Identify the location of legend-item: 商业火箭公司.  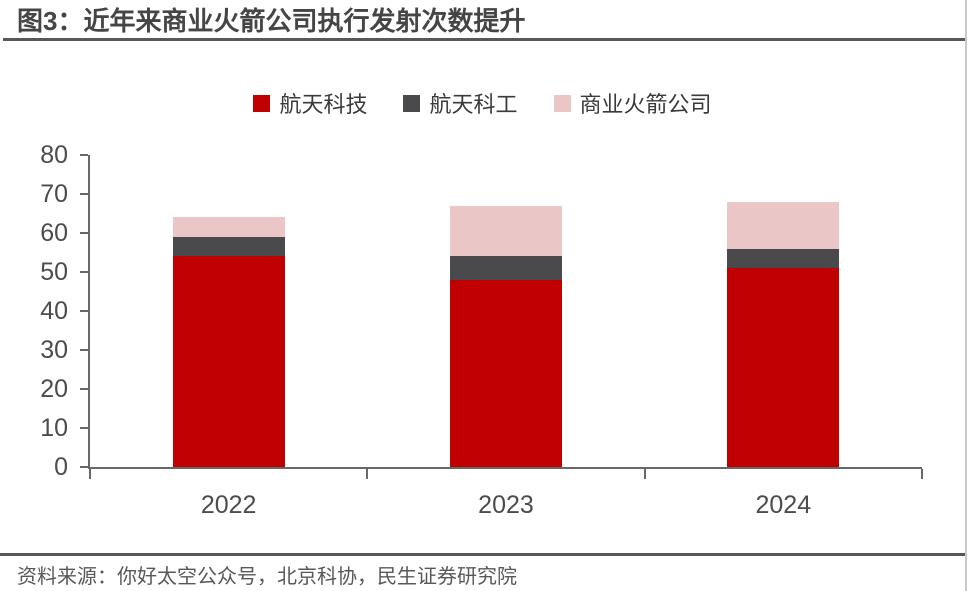
(632, 103).